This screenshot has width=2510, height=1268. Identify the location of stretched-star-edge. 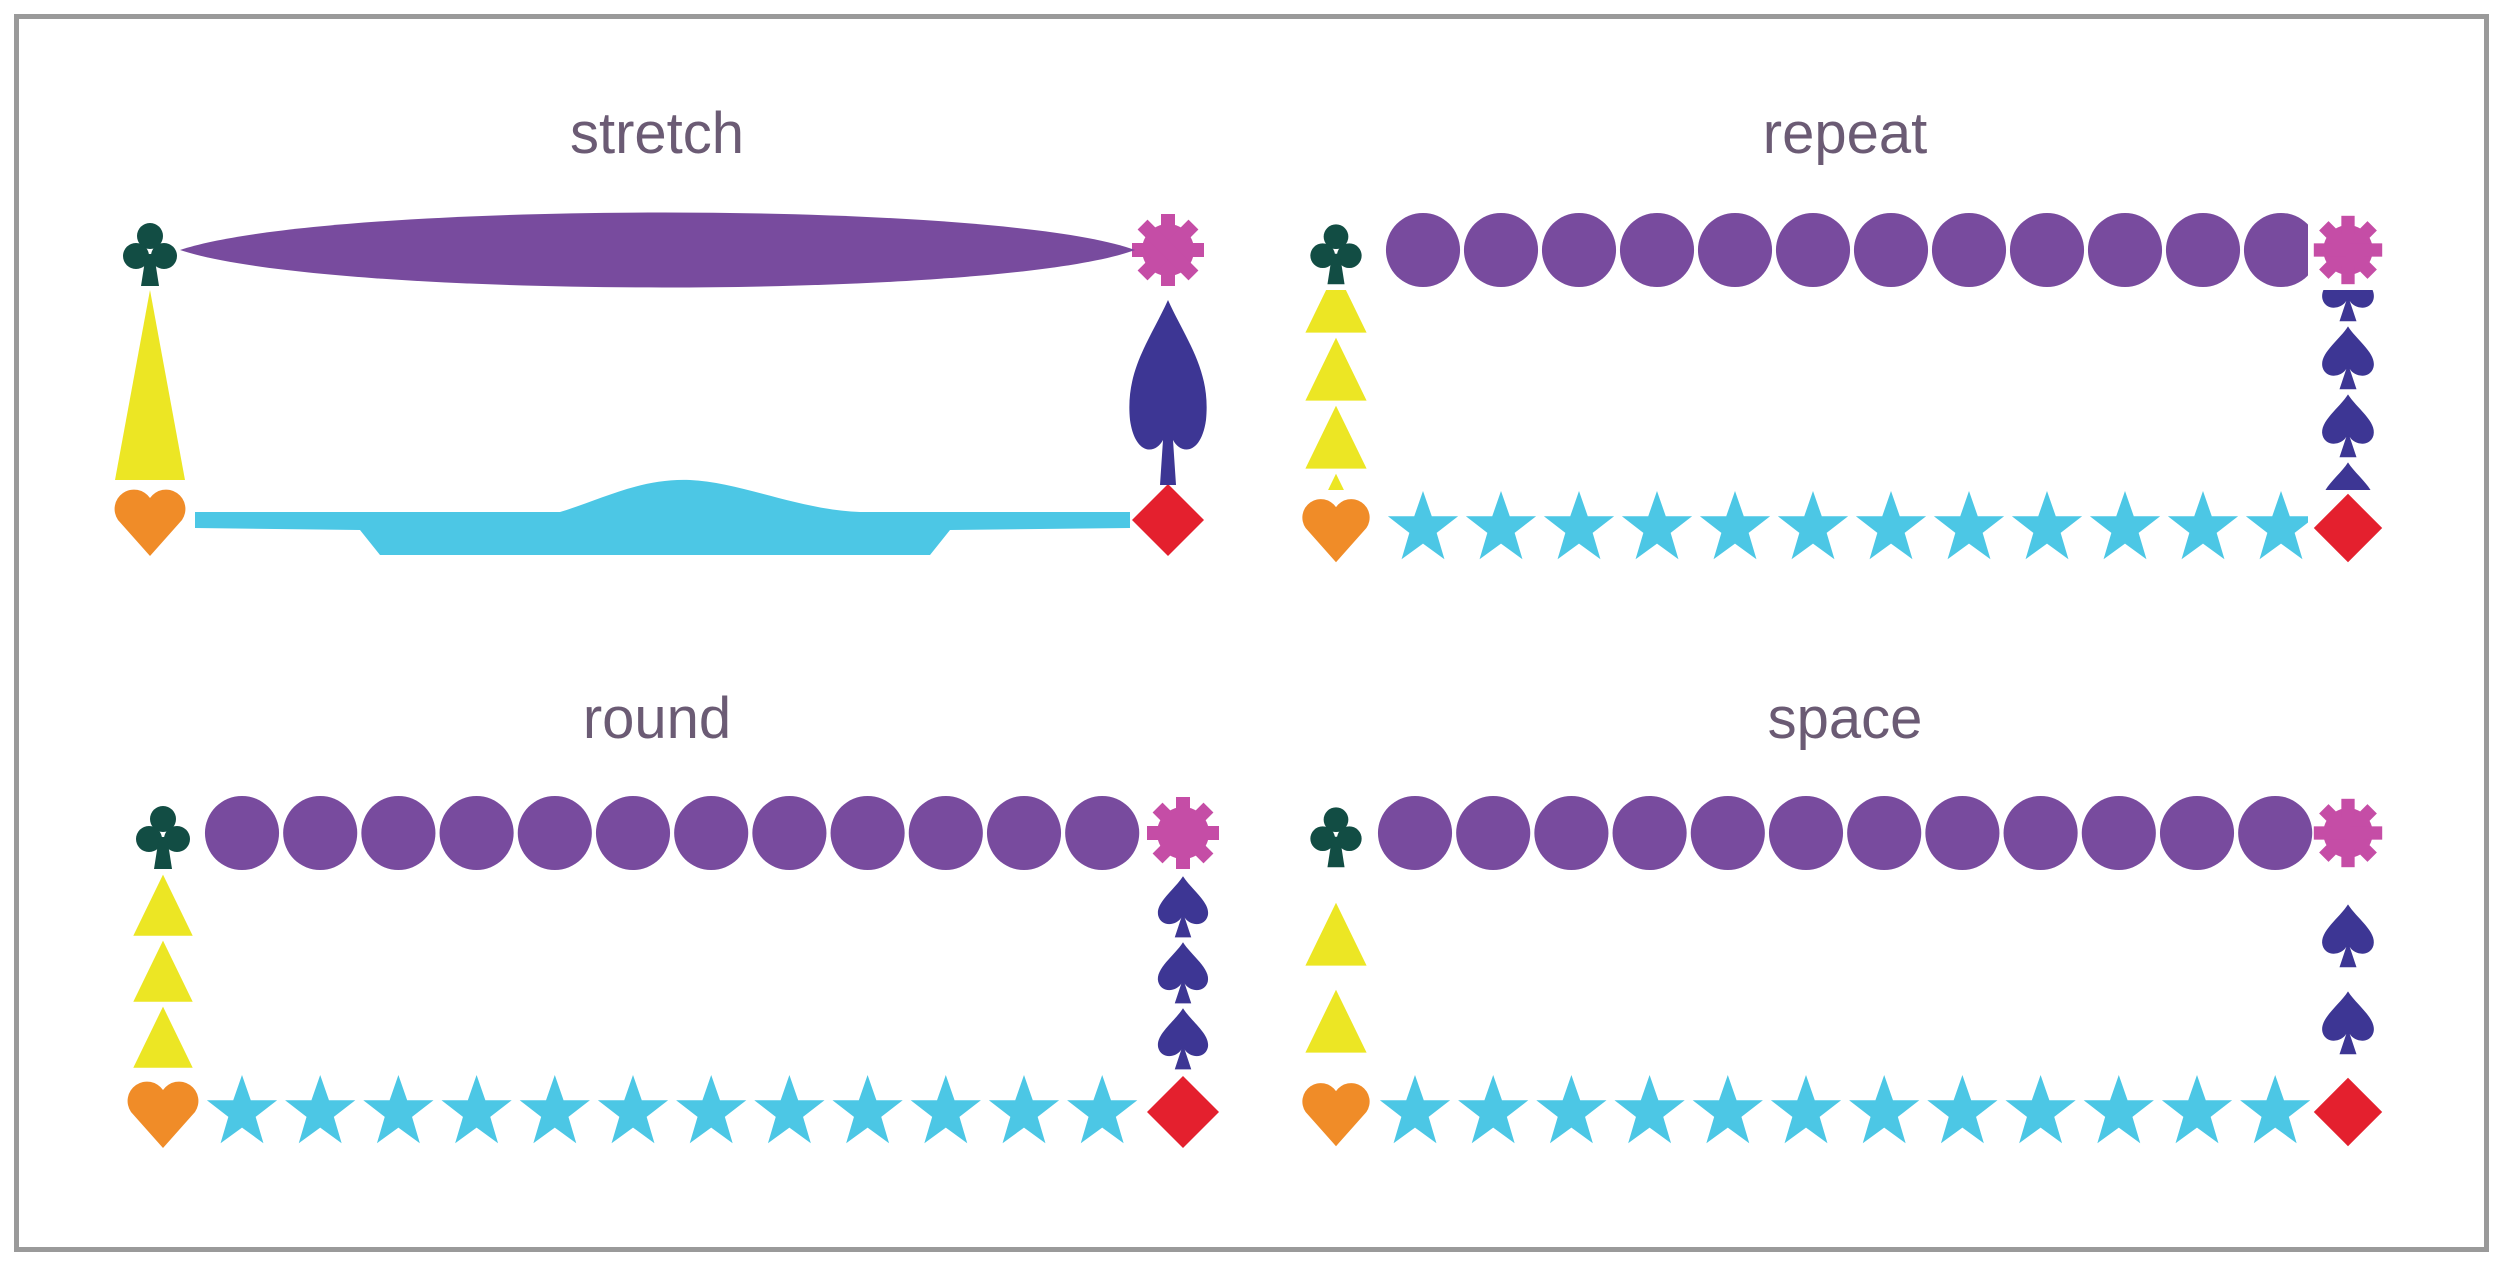
(662, 517).